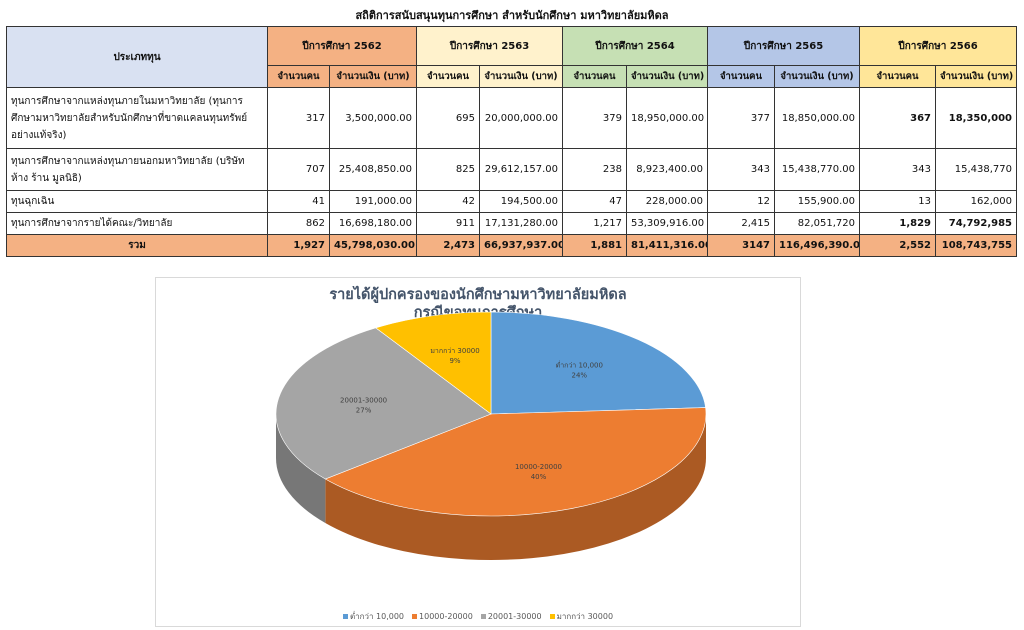 The height and width of the screenshot is (630, 1024). What do you see at coordinates (448, 201) in the screenshot?
I see `cell: 42` at bounding box center [448, 201].